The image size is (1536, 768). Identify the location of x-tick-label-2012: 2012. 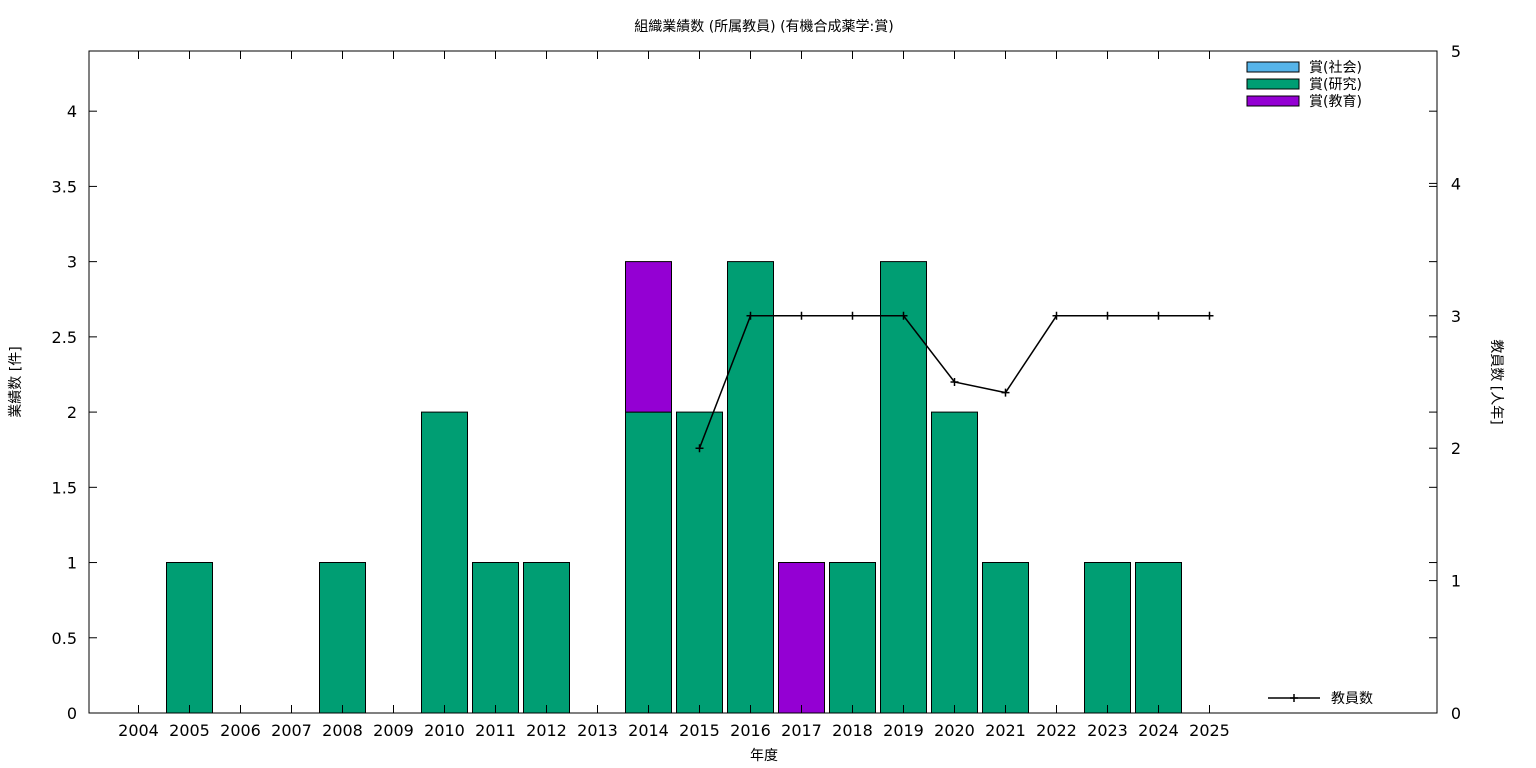
(546, 730).